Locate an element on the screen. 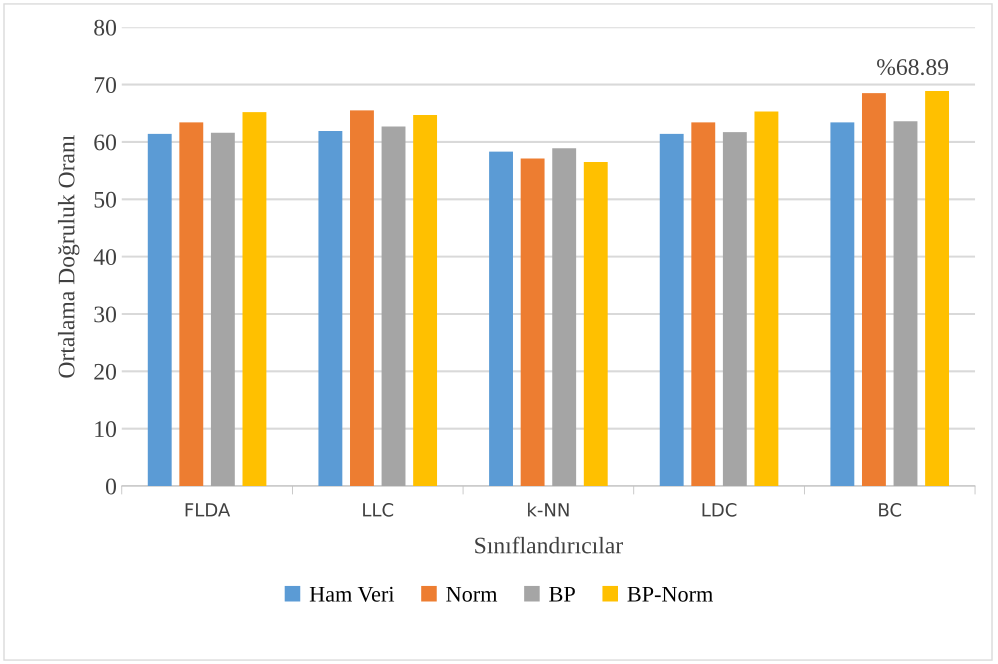 This screenshot has height=664, width=998. legend-label: Norm is located at coordinates (472, 594).